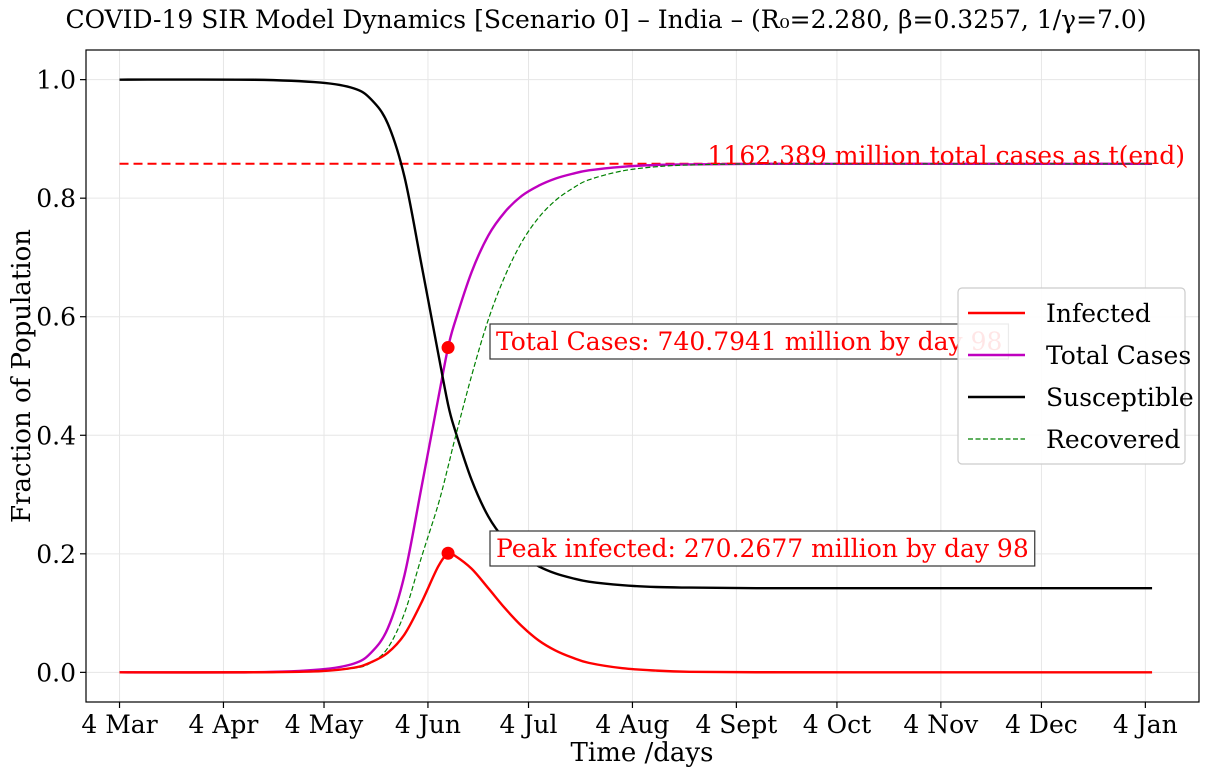 This screenshot has width=1209, height=777. What do you see at coordinates (1071, 376) in the screenshot?
I see `legend-box` at bounding box center [1071, 376].